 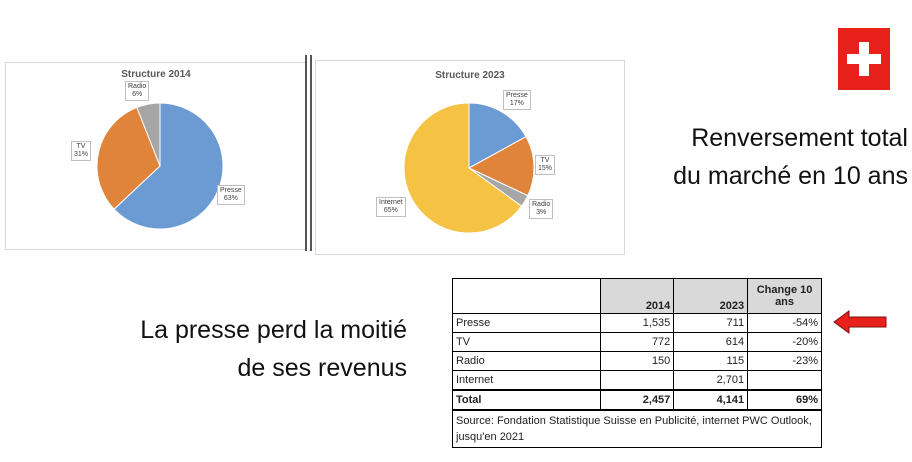 What do you see at coordinates (541, 212) in the screenshot?
I see `callout-value: 3%` at bounding box center [541, 212].